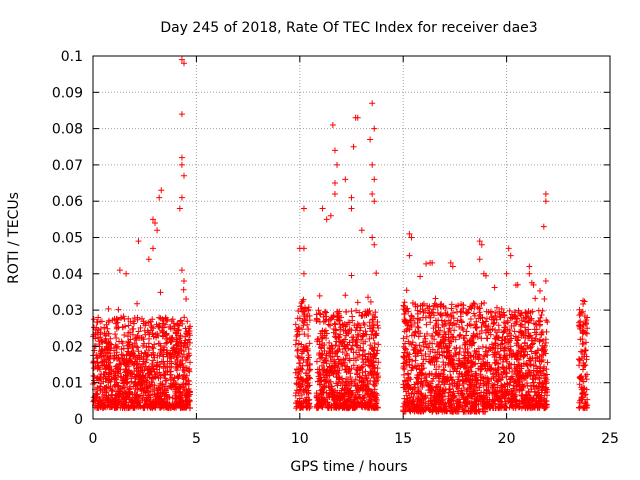 This screenshot has width=640, height=480. What do you see at coordinates (348, 467) in the screenshot?
I see `x-axis-label: GPS time / hours` at bounding box center [348, 467].